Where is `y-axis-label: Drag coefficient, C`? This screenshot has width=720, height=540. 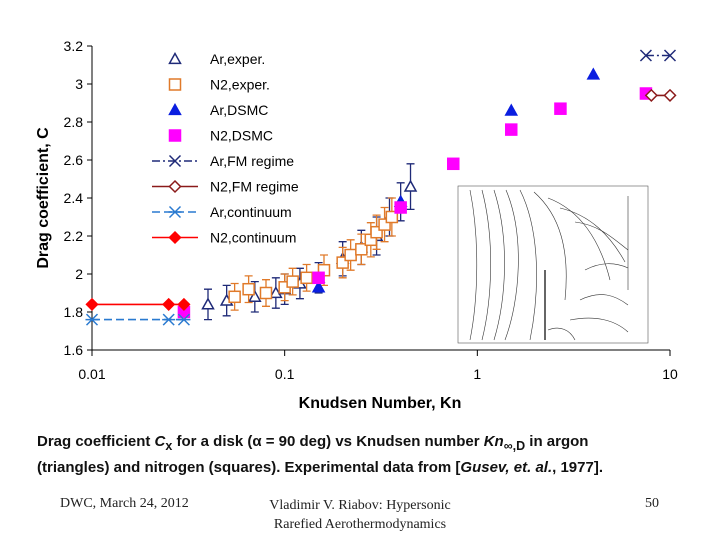 y-axis-label: Drag coefficient, C is located at coordinates (43, 198).